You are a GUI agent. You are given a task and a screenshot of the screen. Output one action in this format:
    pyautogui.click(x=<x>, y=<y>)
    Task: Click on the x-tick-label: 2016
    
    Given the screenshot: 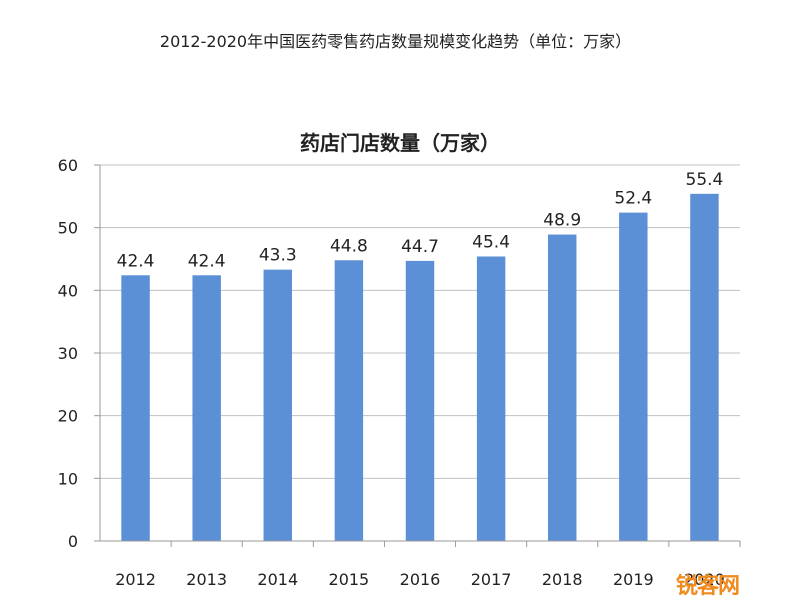 What is the action you would take?
    pyautogui.click(x=420, y=579)
    